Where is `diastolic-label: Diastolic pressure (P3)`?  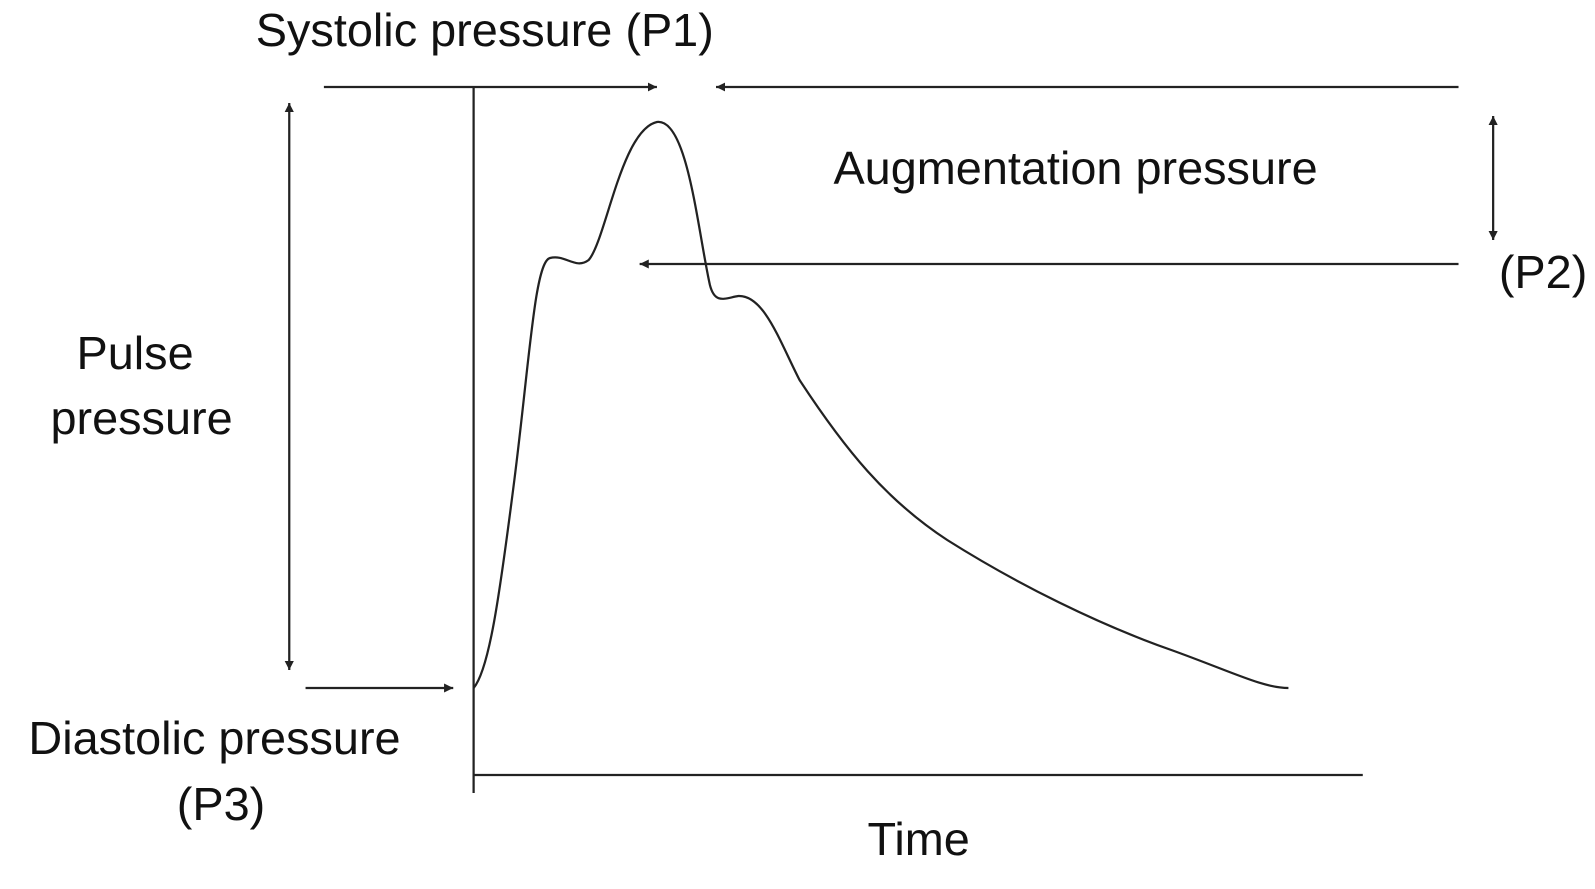
diastolic-label: Diastolic pressure (P3) is located at coordinates (220, 771).